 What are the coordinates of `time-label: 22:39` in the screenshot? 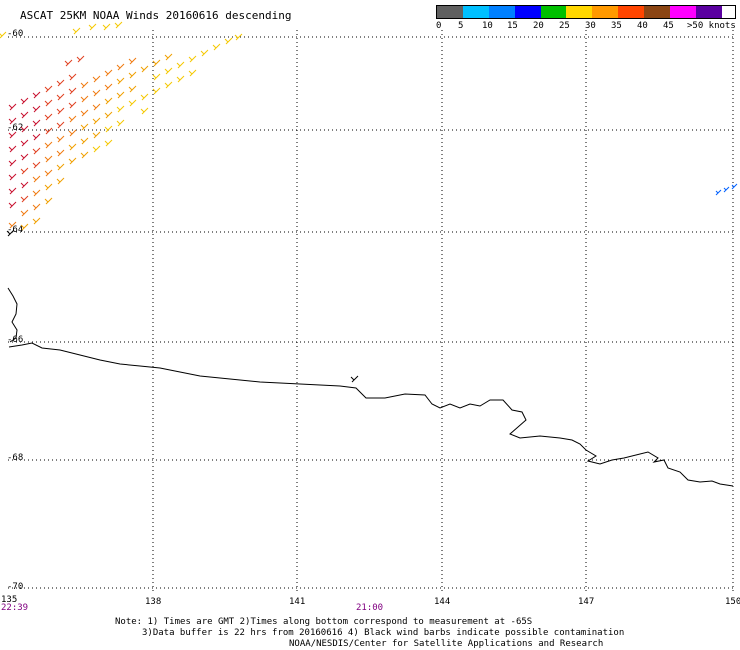 It's located at (14, 608).